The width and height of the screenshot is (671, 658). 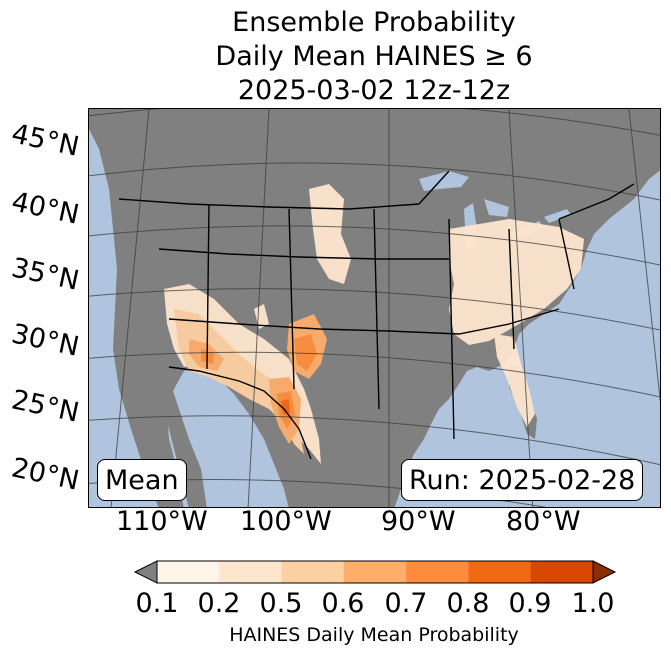 What do you see at coordinates (45, 274) in the screenshot?
I see `lat-label-35: 35°N` at bounding box center [45, 274].